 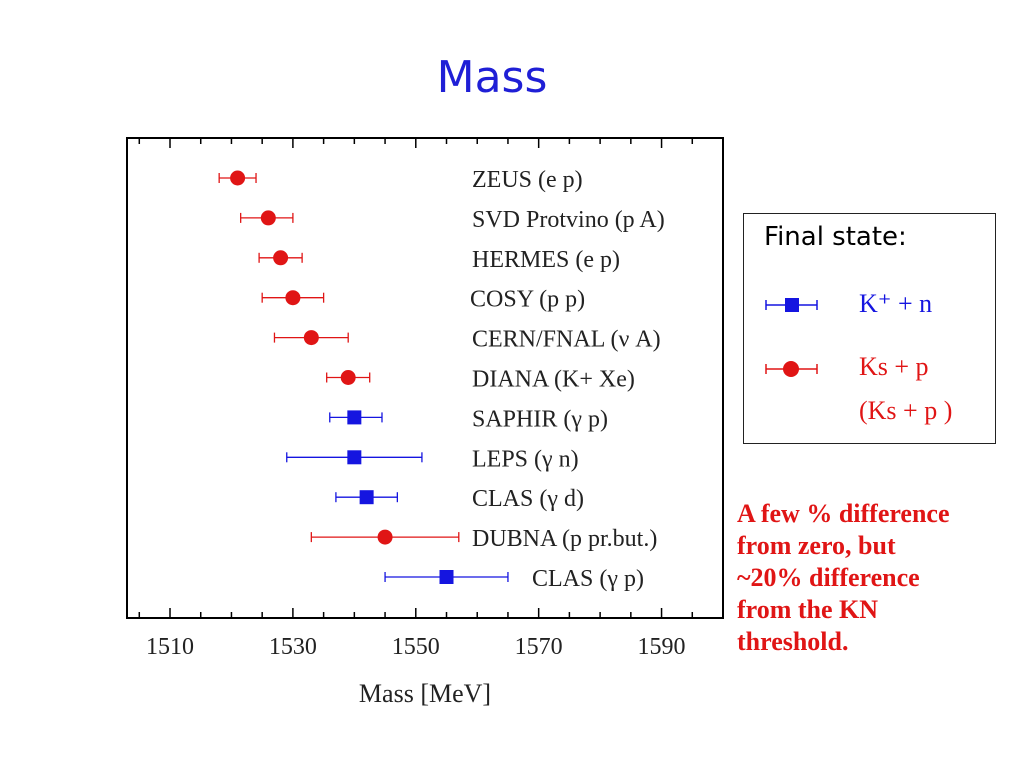 I want to click on data-point: CLAS (γ p), so click(x=514, y=579).